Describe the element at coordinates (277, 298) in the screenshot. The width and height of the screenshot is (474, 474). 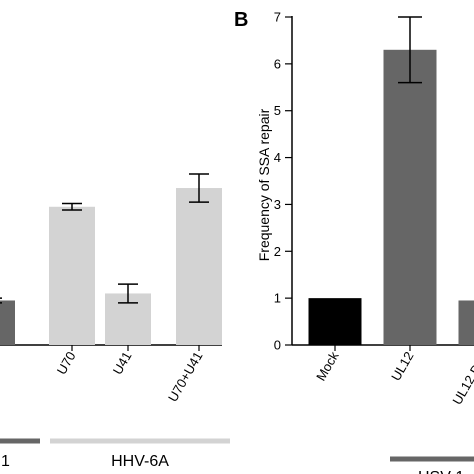
I see `y-tick-label-1: 1` at that location.